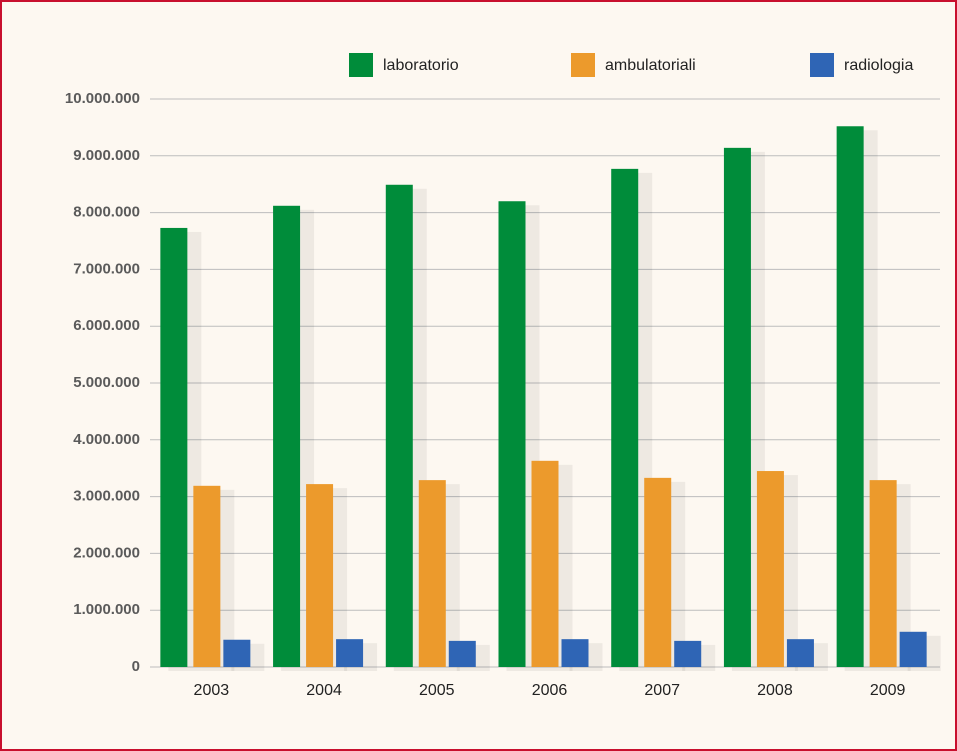 The height and width of the screenshot is (751, 957). What do you see at coordinates (106, 325) in the screenshot?
I see `y-tick-label: 6.000.000` at bounding box center [106, 325].